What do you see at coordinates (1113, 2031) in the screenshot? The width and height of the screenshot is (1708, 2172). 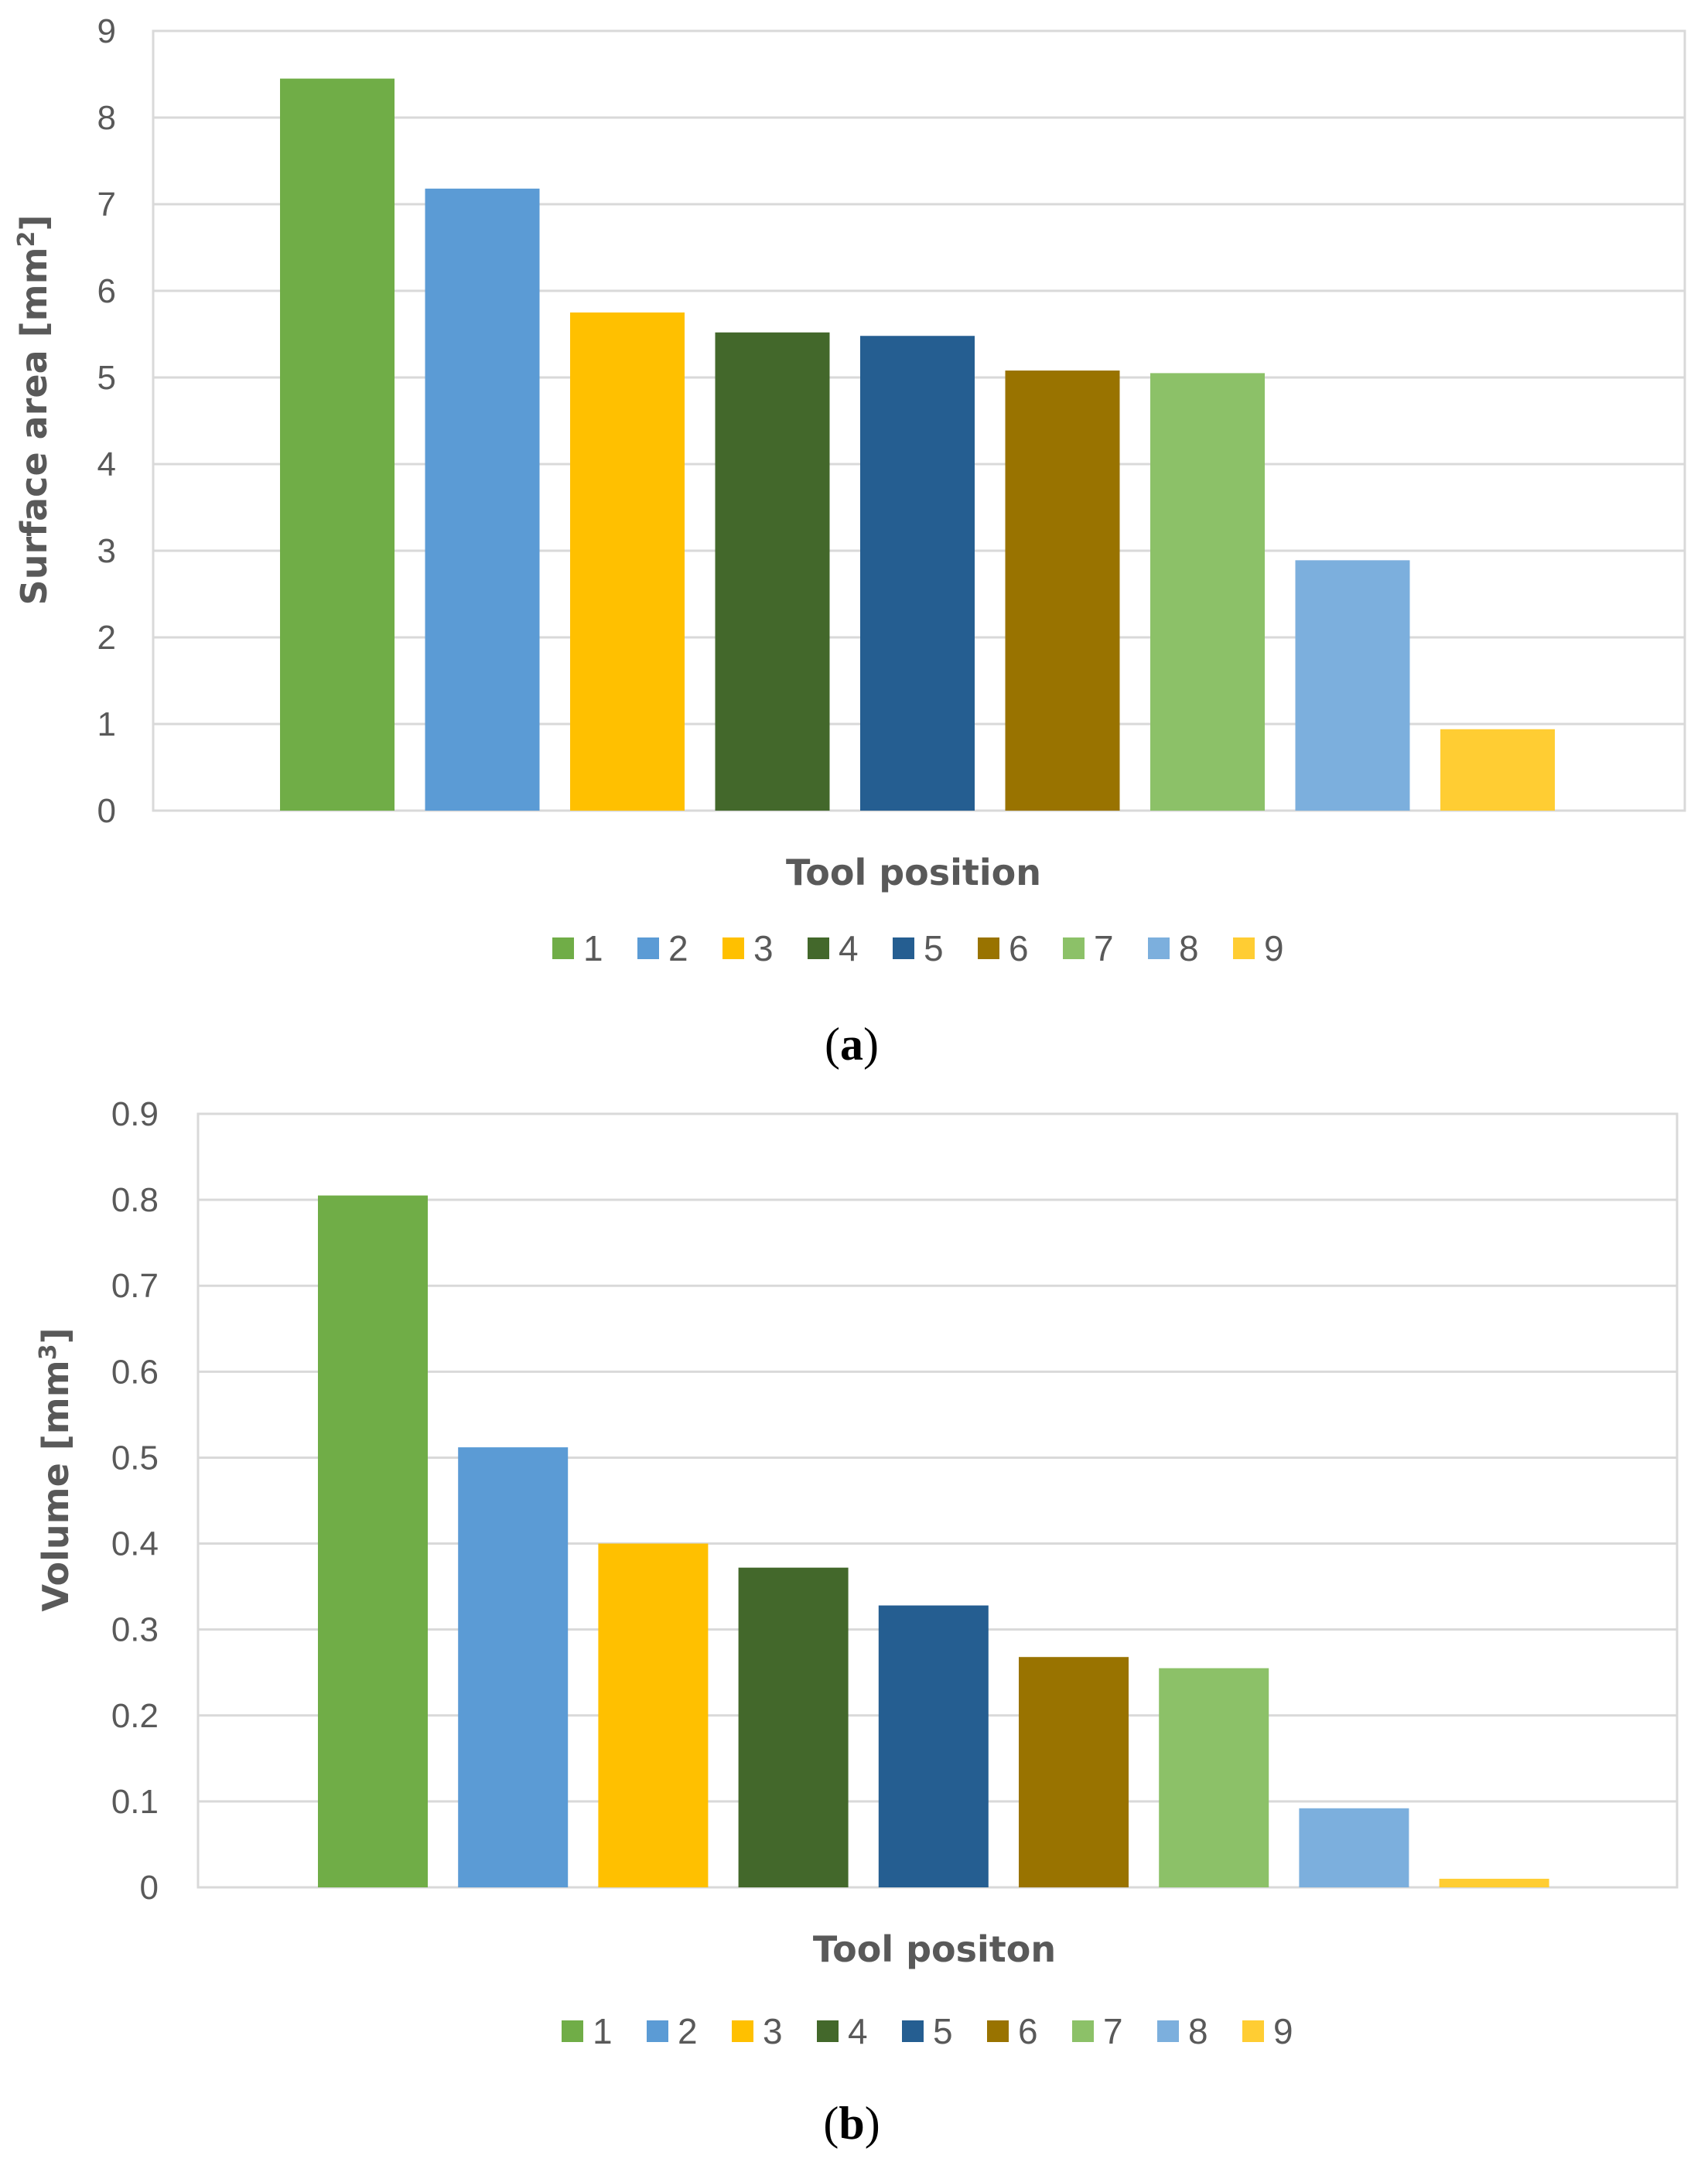 I see `chart-b-legend-label-7: 7` at bounding box center [1113, 2031].